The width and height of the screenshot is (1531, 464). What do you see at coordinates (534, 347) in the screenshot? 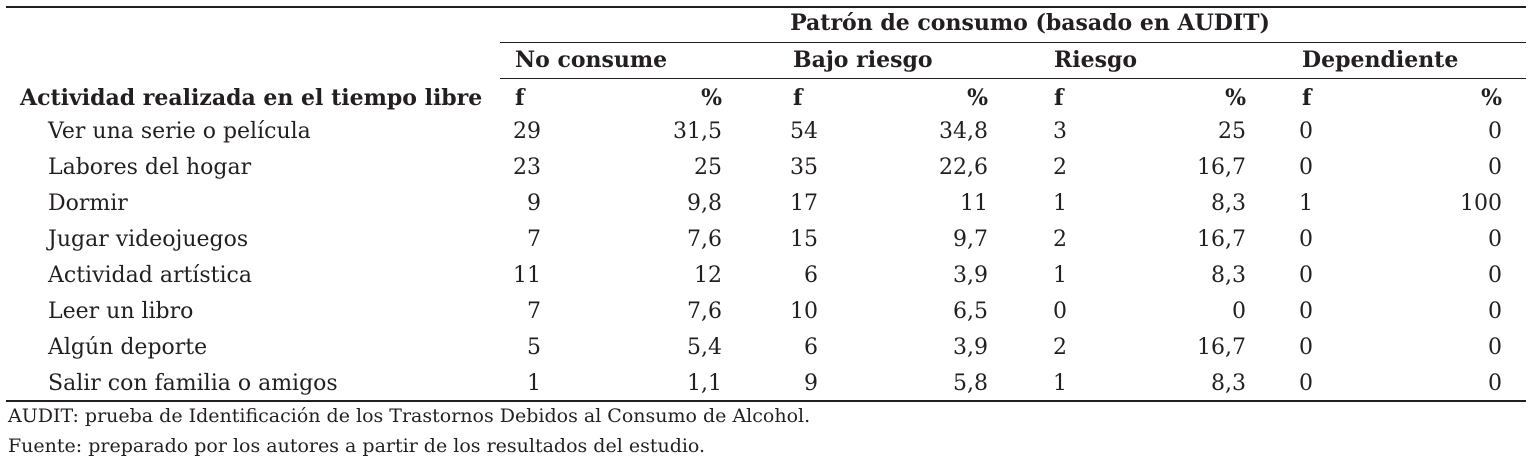
I see `cell-frequency: 5` at bounding box center [534, 347].